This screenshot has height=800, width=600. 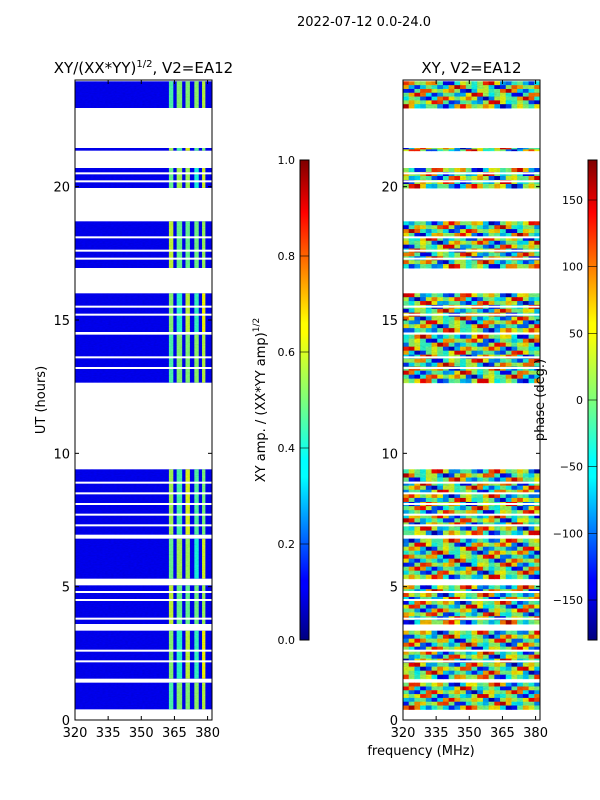 What do you see at coordinates (287, 352) in the screenshot?
I see `colorbar-tick-label: 0.6` at bounding box center [287, 352].